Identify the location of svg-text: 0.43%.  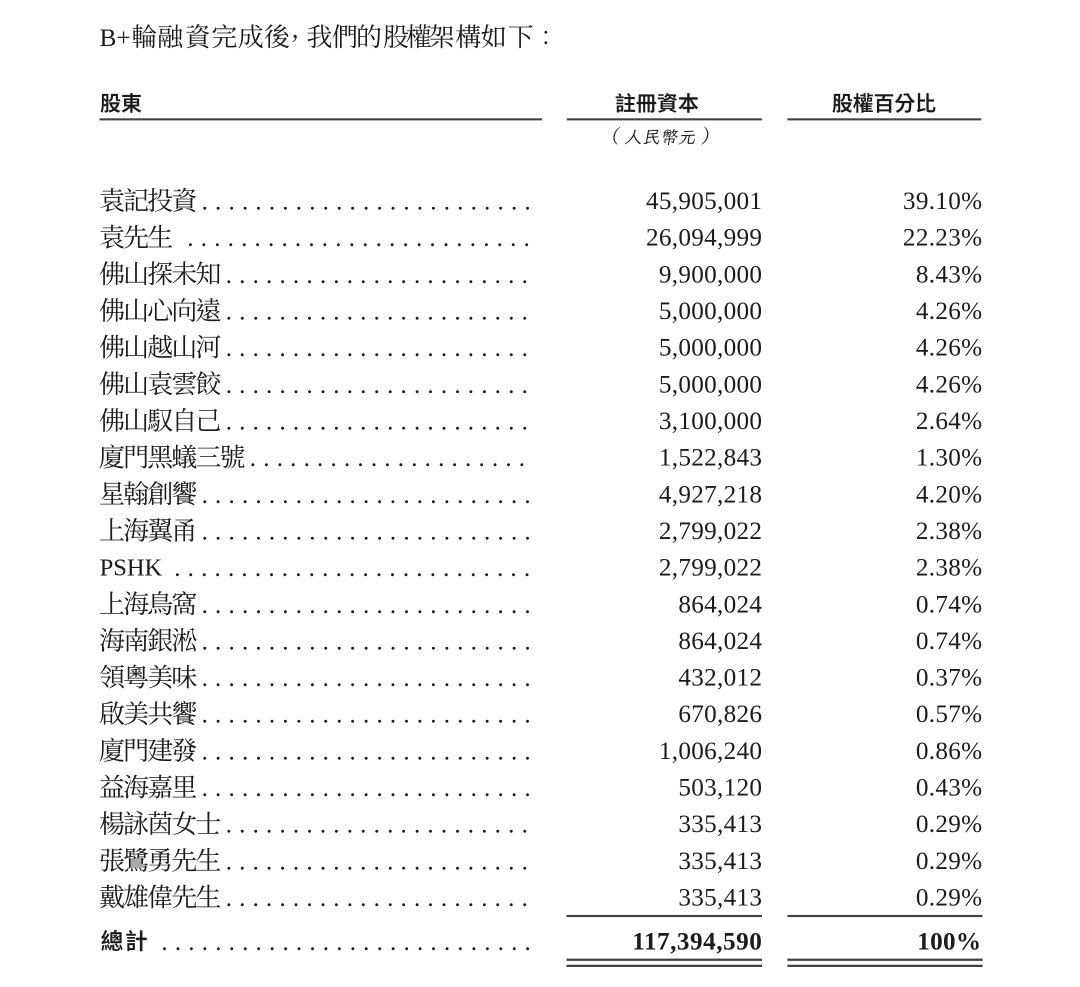
(949, 788).